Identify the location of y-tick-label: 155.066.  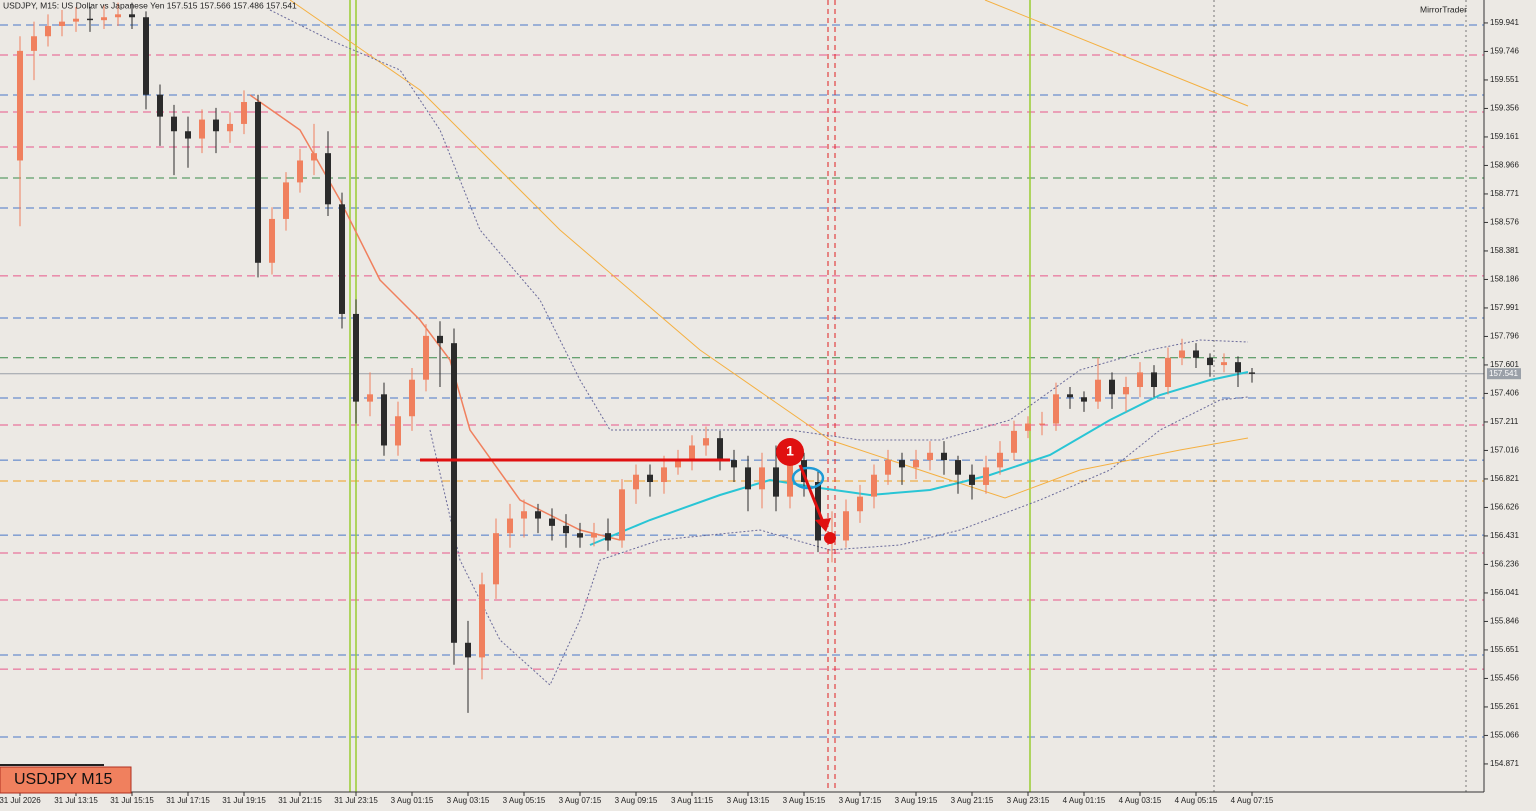
(1504, 735).